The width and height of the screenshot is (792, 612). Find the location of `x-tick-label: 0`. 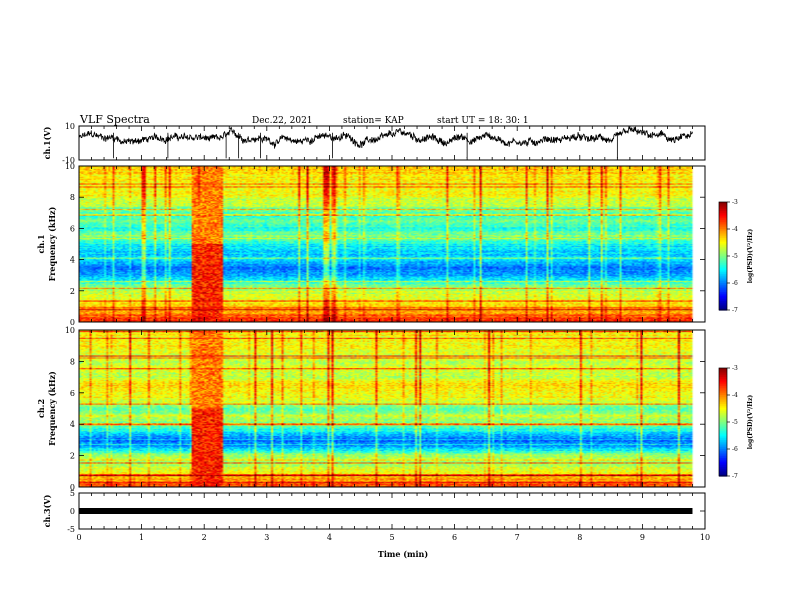

x-tick-label: 0 is located at coordinates (78, 537).